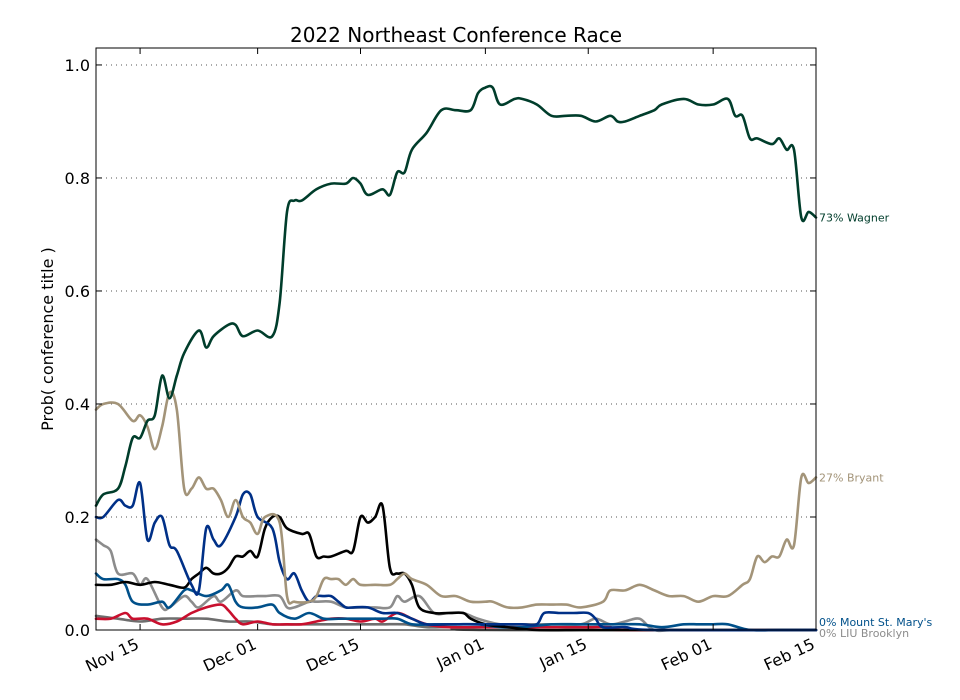 This screenshot has height=700, width=960. What do you see at coordinates (47, 339) in the screenshot?
I see `y-axis-label: Prob( conference title )` at bounding box center [47, 339].